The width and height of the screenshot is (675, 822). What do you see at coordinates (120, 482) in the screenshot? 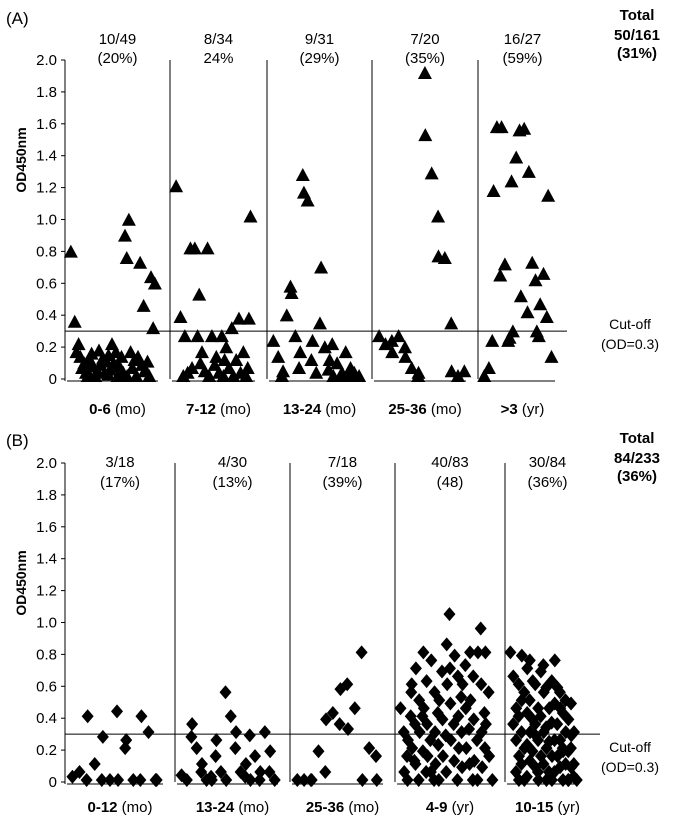
I see `group-percent: (17%)` at bounding box center [120, 482].